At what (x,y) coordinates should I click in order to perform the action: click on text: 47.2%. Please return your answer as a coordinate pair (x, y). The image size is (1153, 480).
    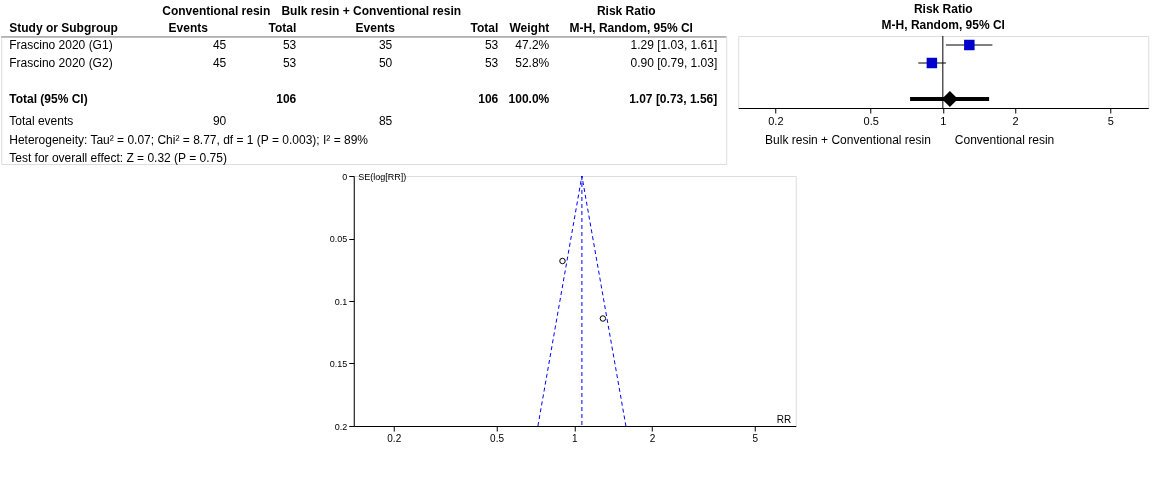
    Looking at the image, I should click on (532, 45).